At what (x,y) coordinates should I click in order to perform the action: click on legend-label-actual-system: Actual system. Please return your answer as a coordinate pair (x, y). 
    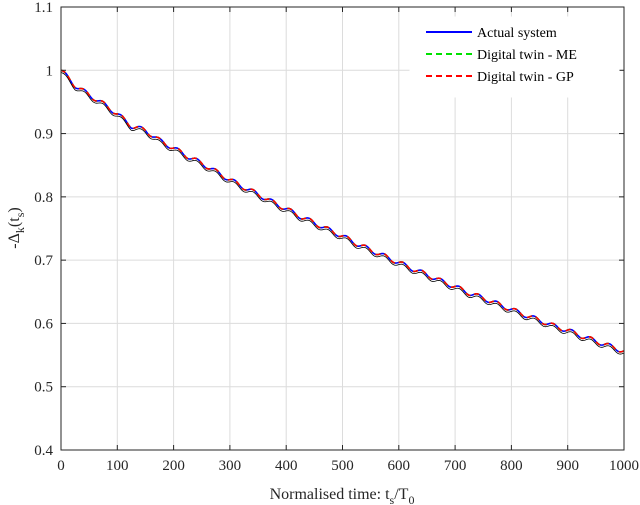
    Looking at the image, I should click on (517, 33).